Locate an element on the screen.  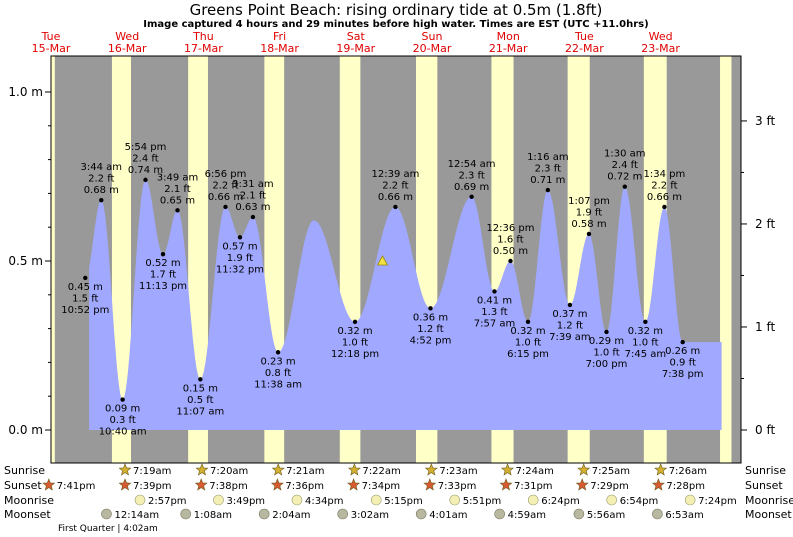
tide-label: 7:45 am is located at coordinates (646, 354).